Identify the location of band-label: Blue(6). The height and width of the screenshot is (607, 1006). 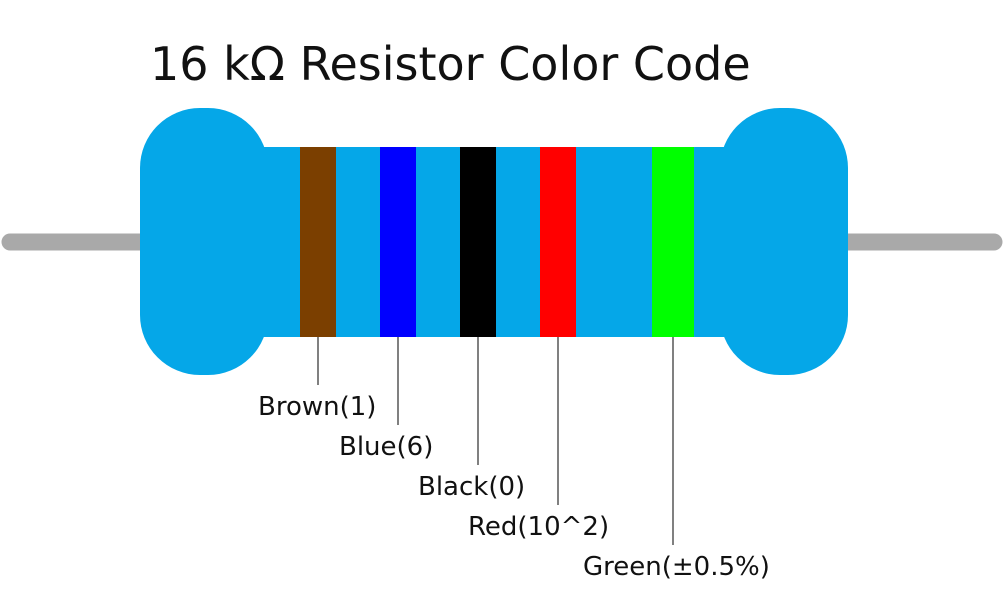
(386, 447).